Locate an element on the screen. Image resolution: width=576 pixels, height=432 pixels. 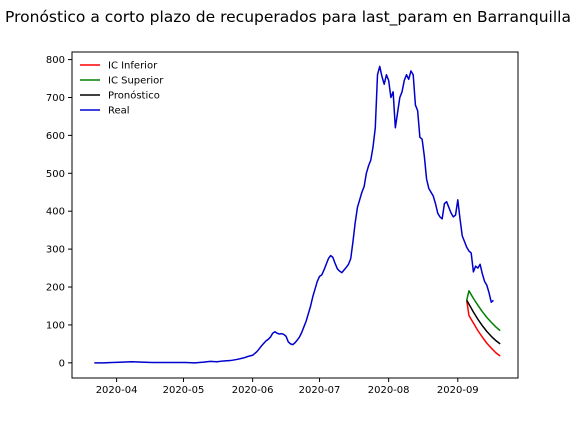
y-tick-label: 200 is located at coordinates (55, 288).